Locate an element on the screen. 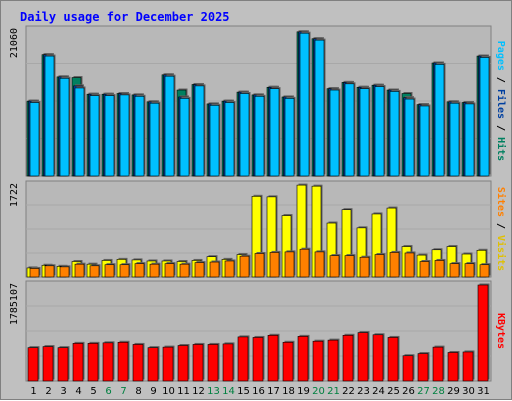  panel-max-label: 1785107 is located at coordinates (14, 304).